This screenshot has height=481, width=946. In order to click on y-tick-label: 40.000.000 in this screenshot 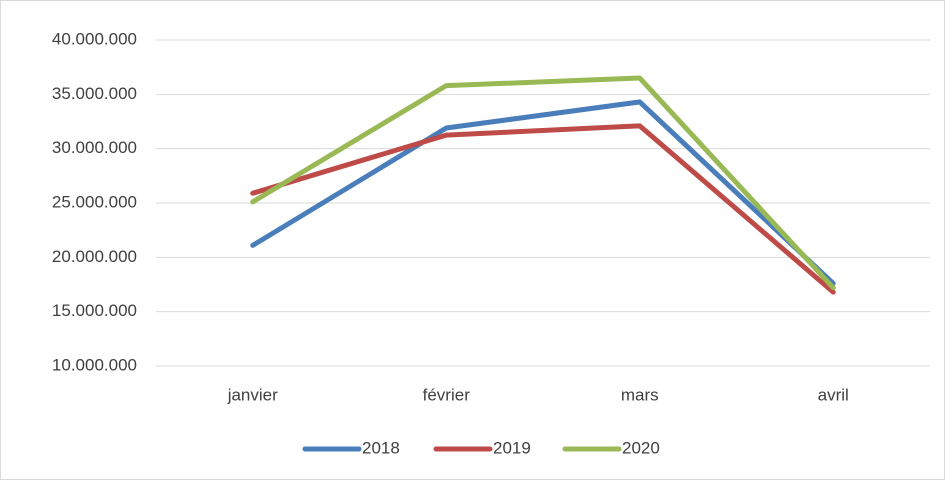, I will do `click(94, 38)`.